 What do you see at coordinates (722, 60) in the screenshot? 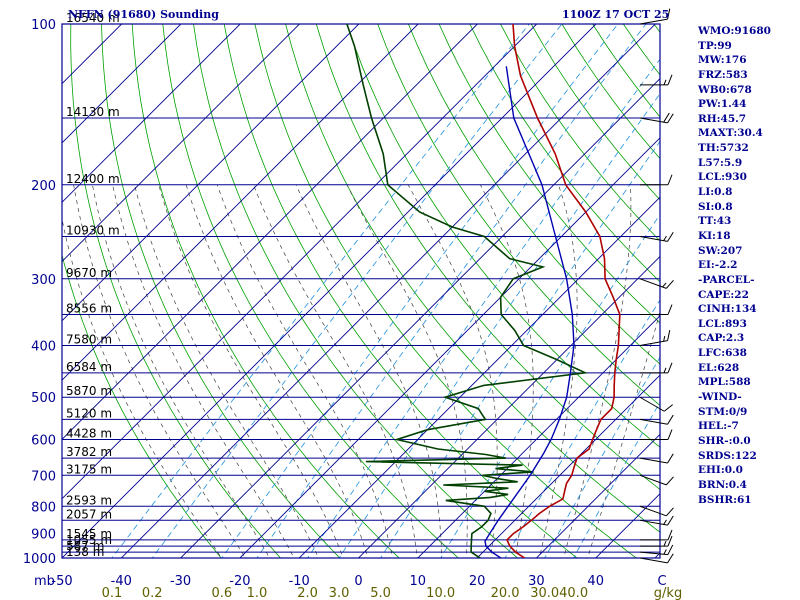
I see `sounding-index: MW:176` at bounding box center [722, 60].